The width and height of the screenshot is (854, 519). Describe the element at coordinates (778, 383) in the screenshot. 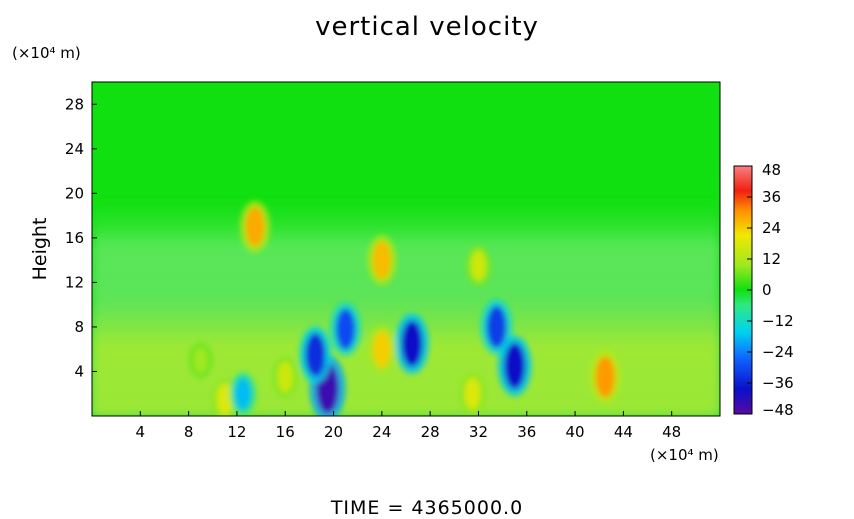

I see `colorbar-tick-label: −36` at that location.